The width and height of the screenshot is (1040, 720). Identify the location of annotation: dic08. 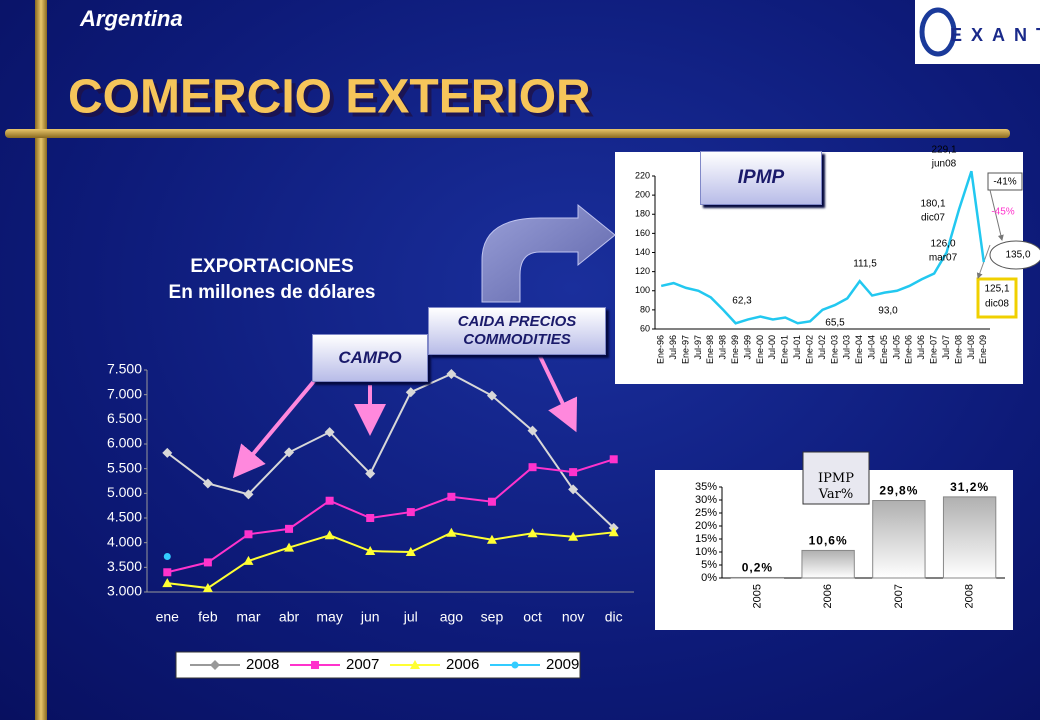
(997, 304).